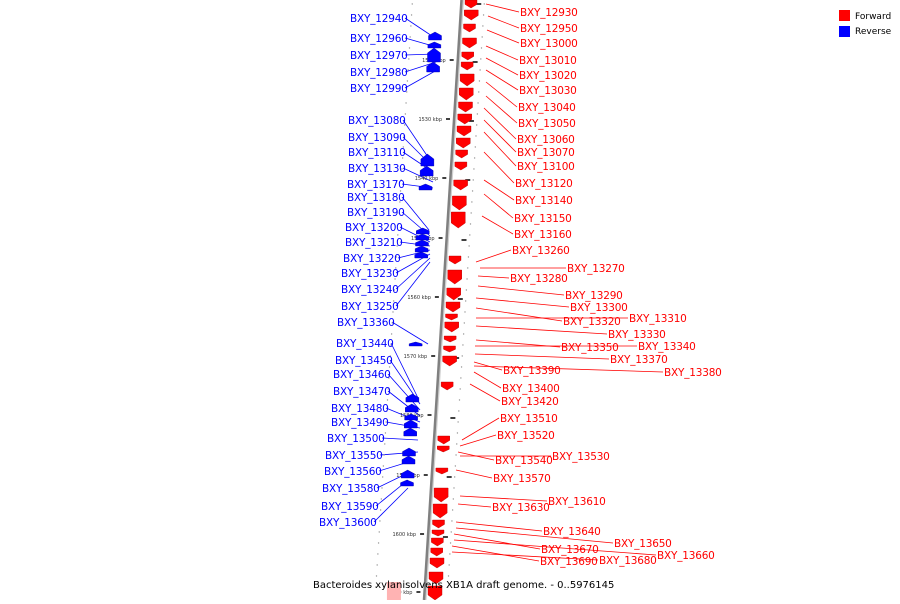 The image size is (900, 604). What do you see at coordinates (442, 300) in the screenshot?
I see `backbone-line` at bounding box center [442, 300].